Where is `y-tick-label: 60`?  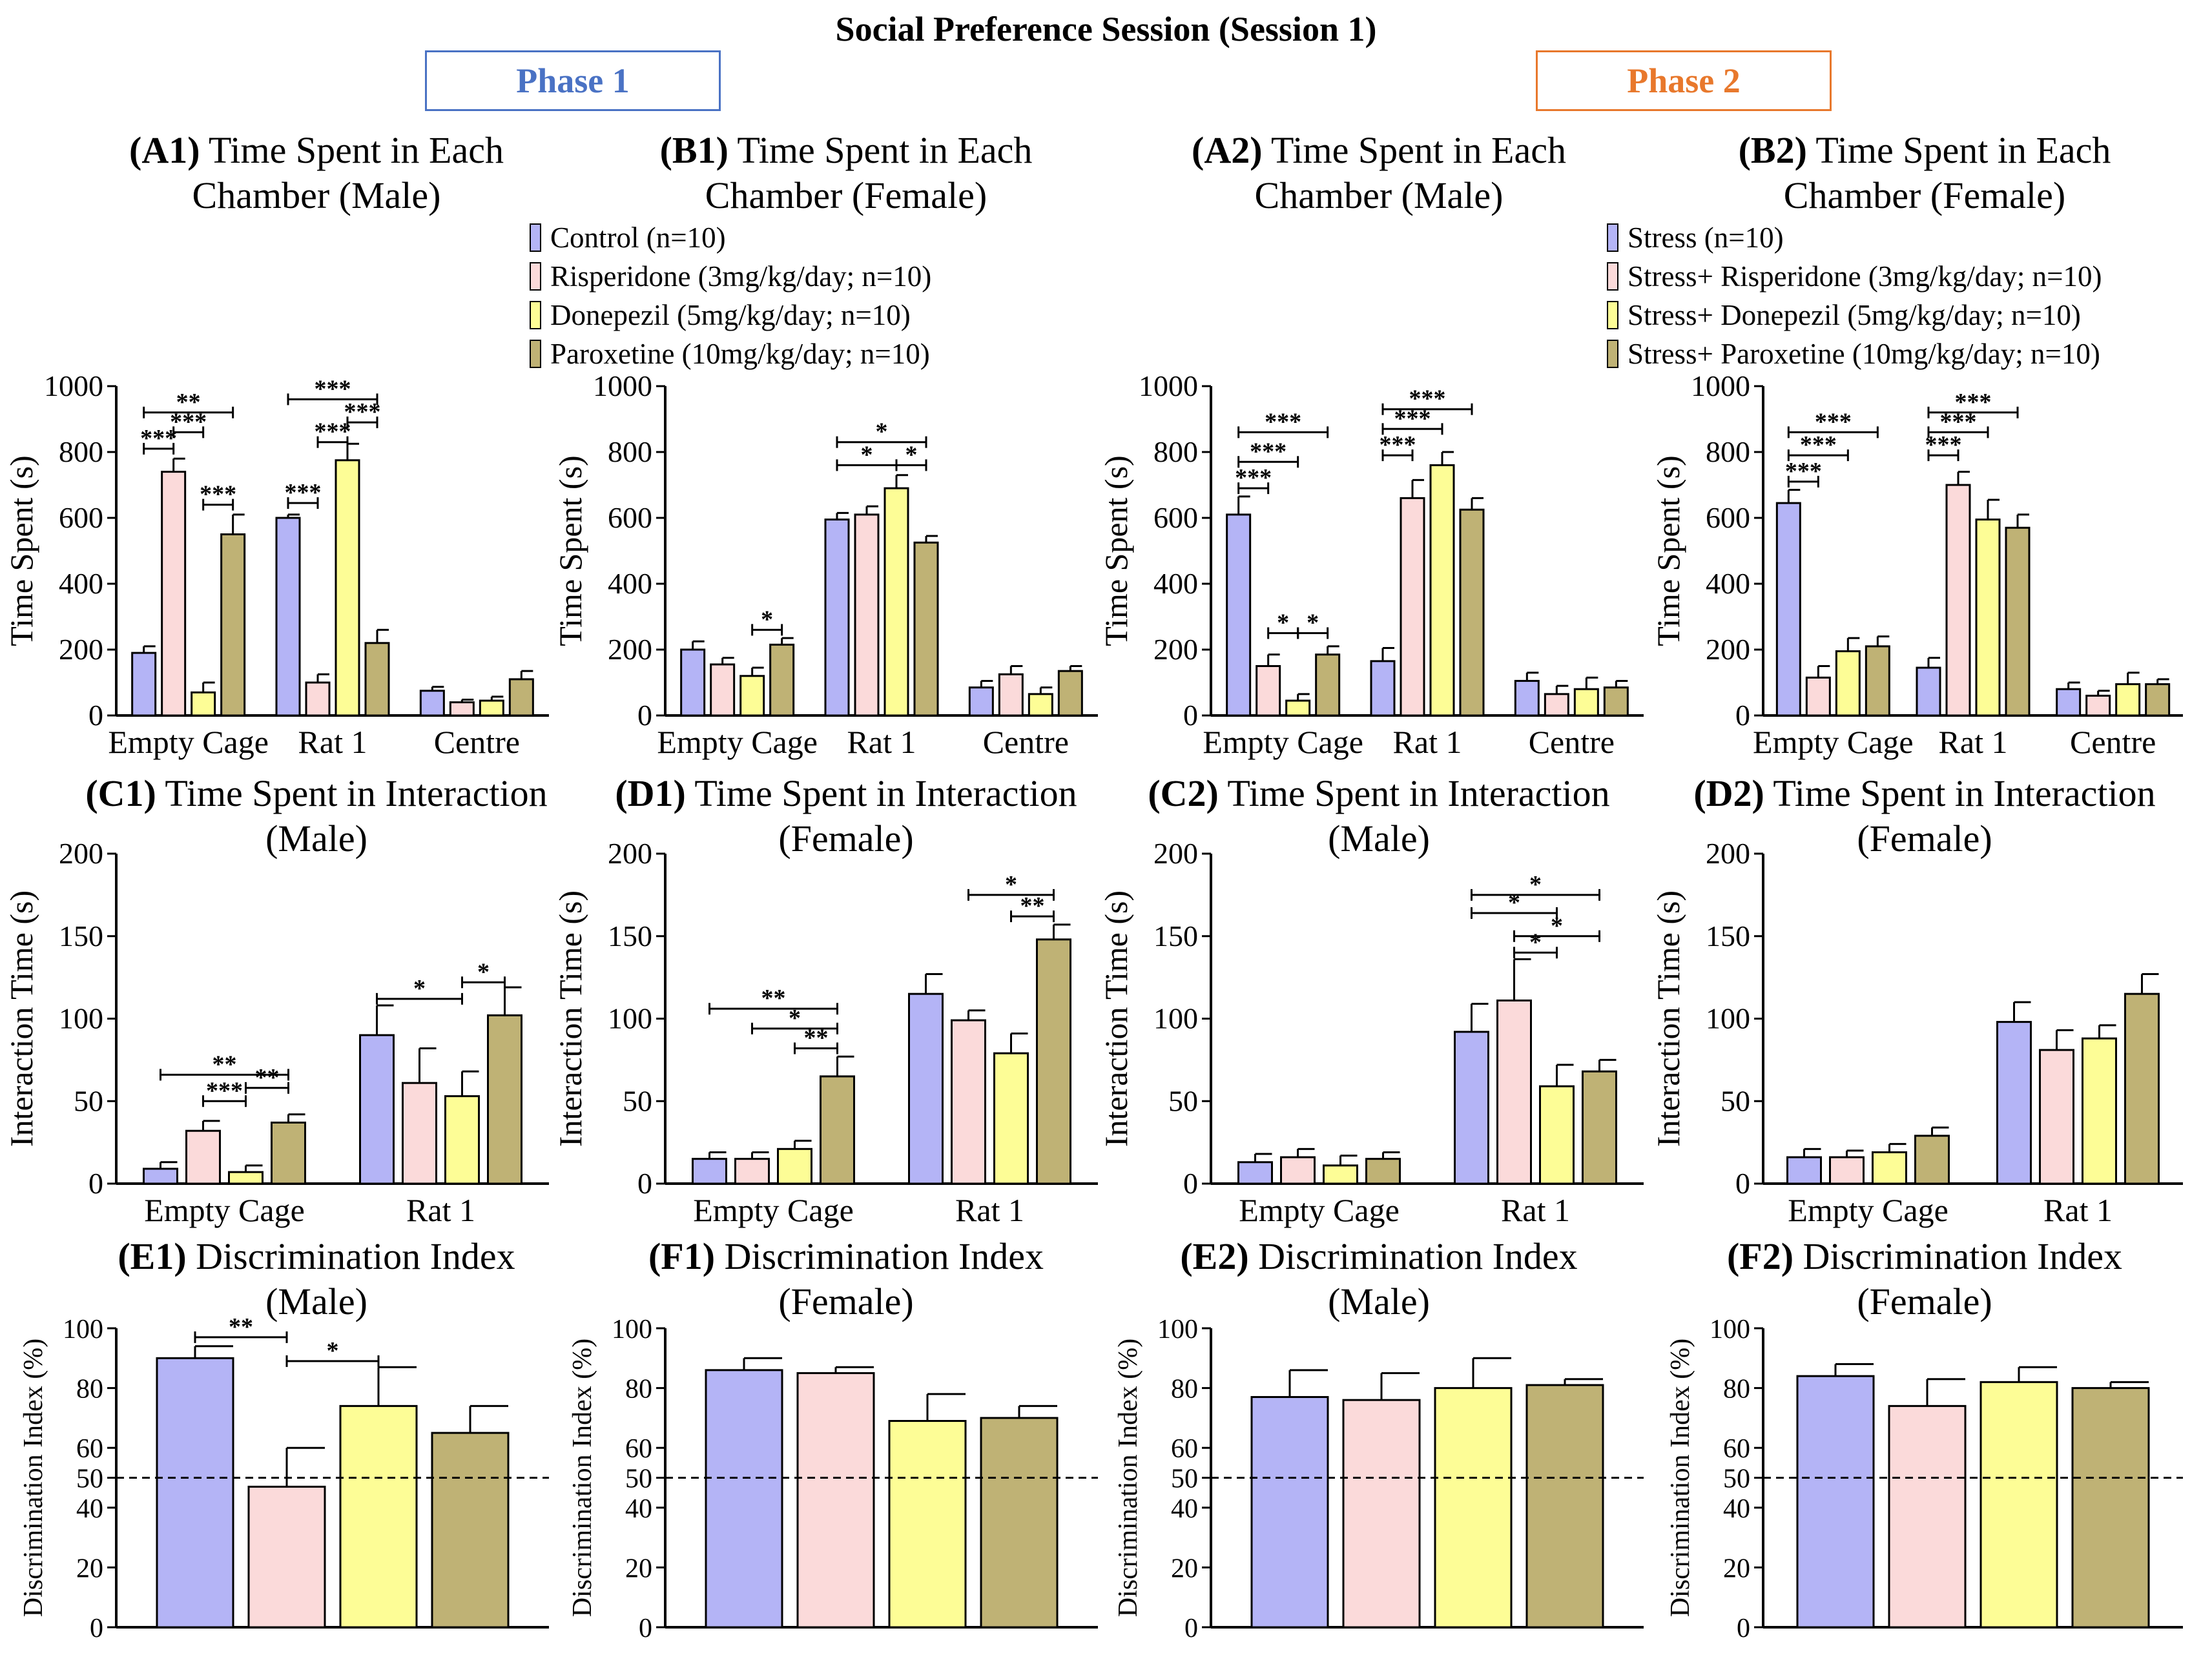 y-tick-label: 60 is located at coordinates (1184, 1449).